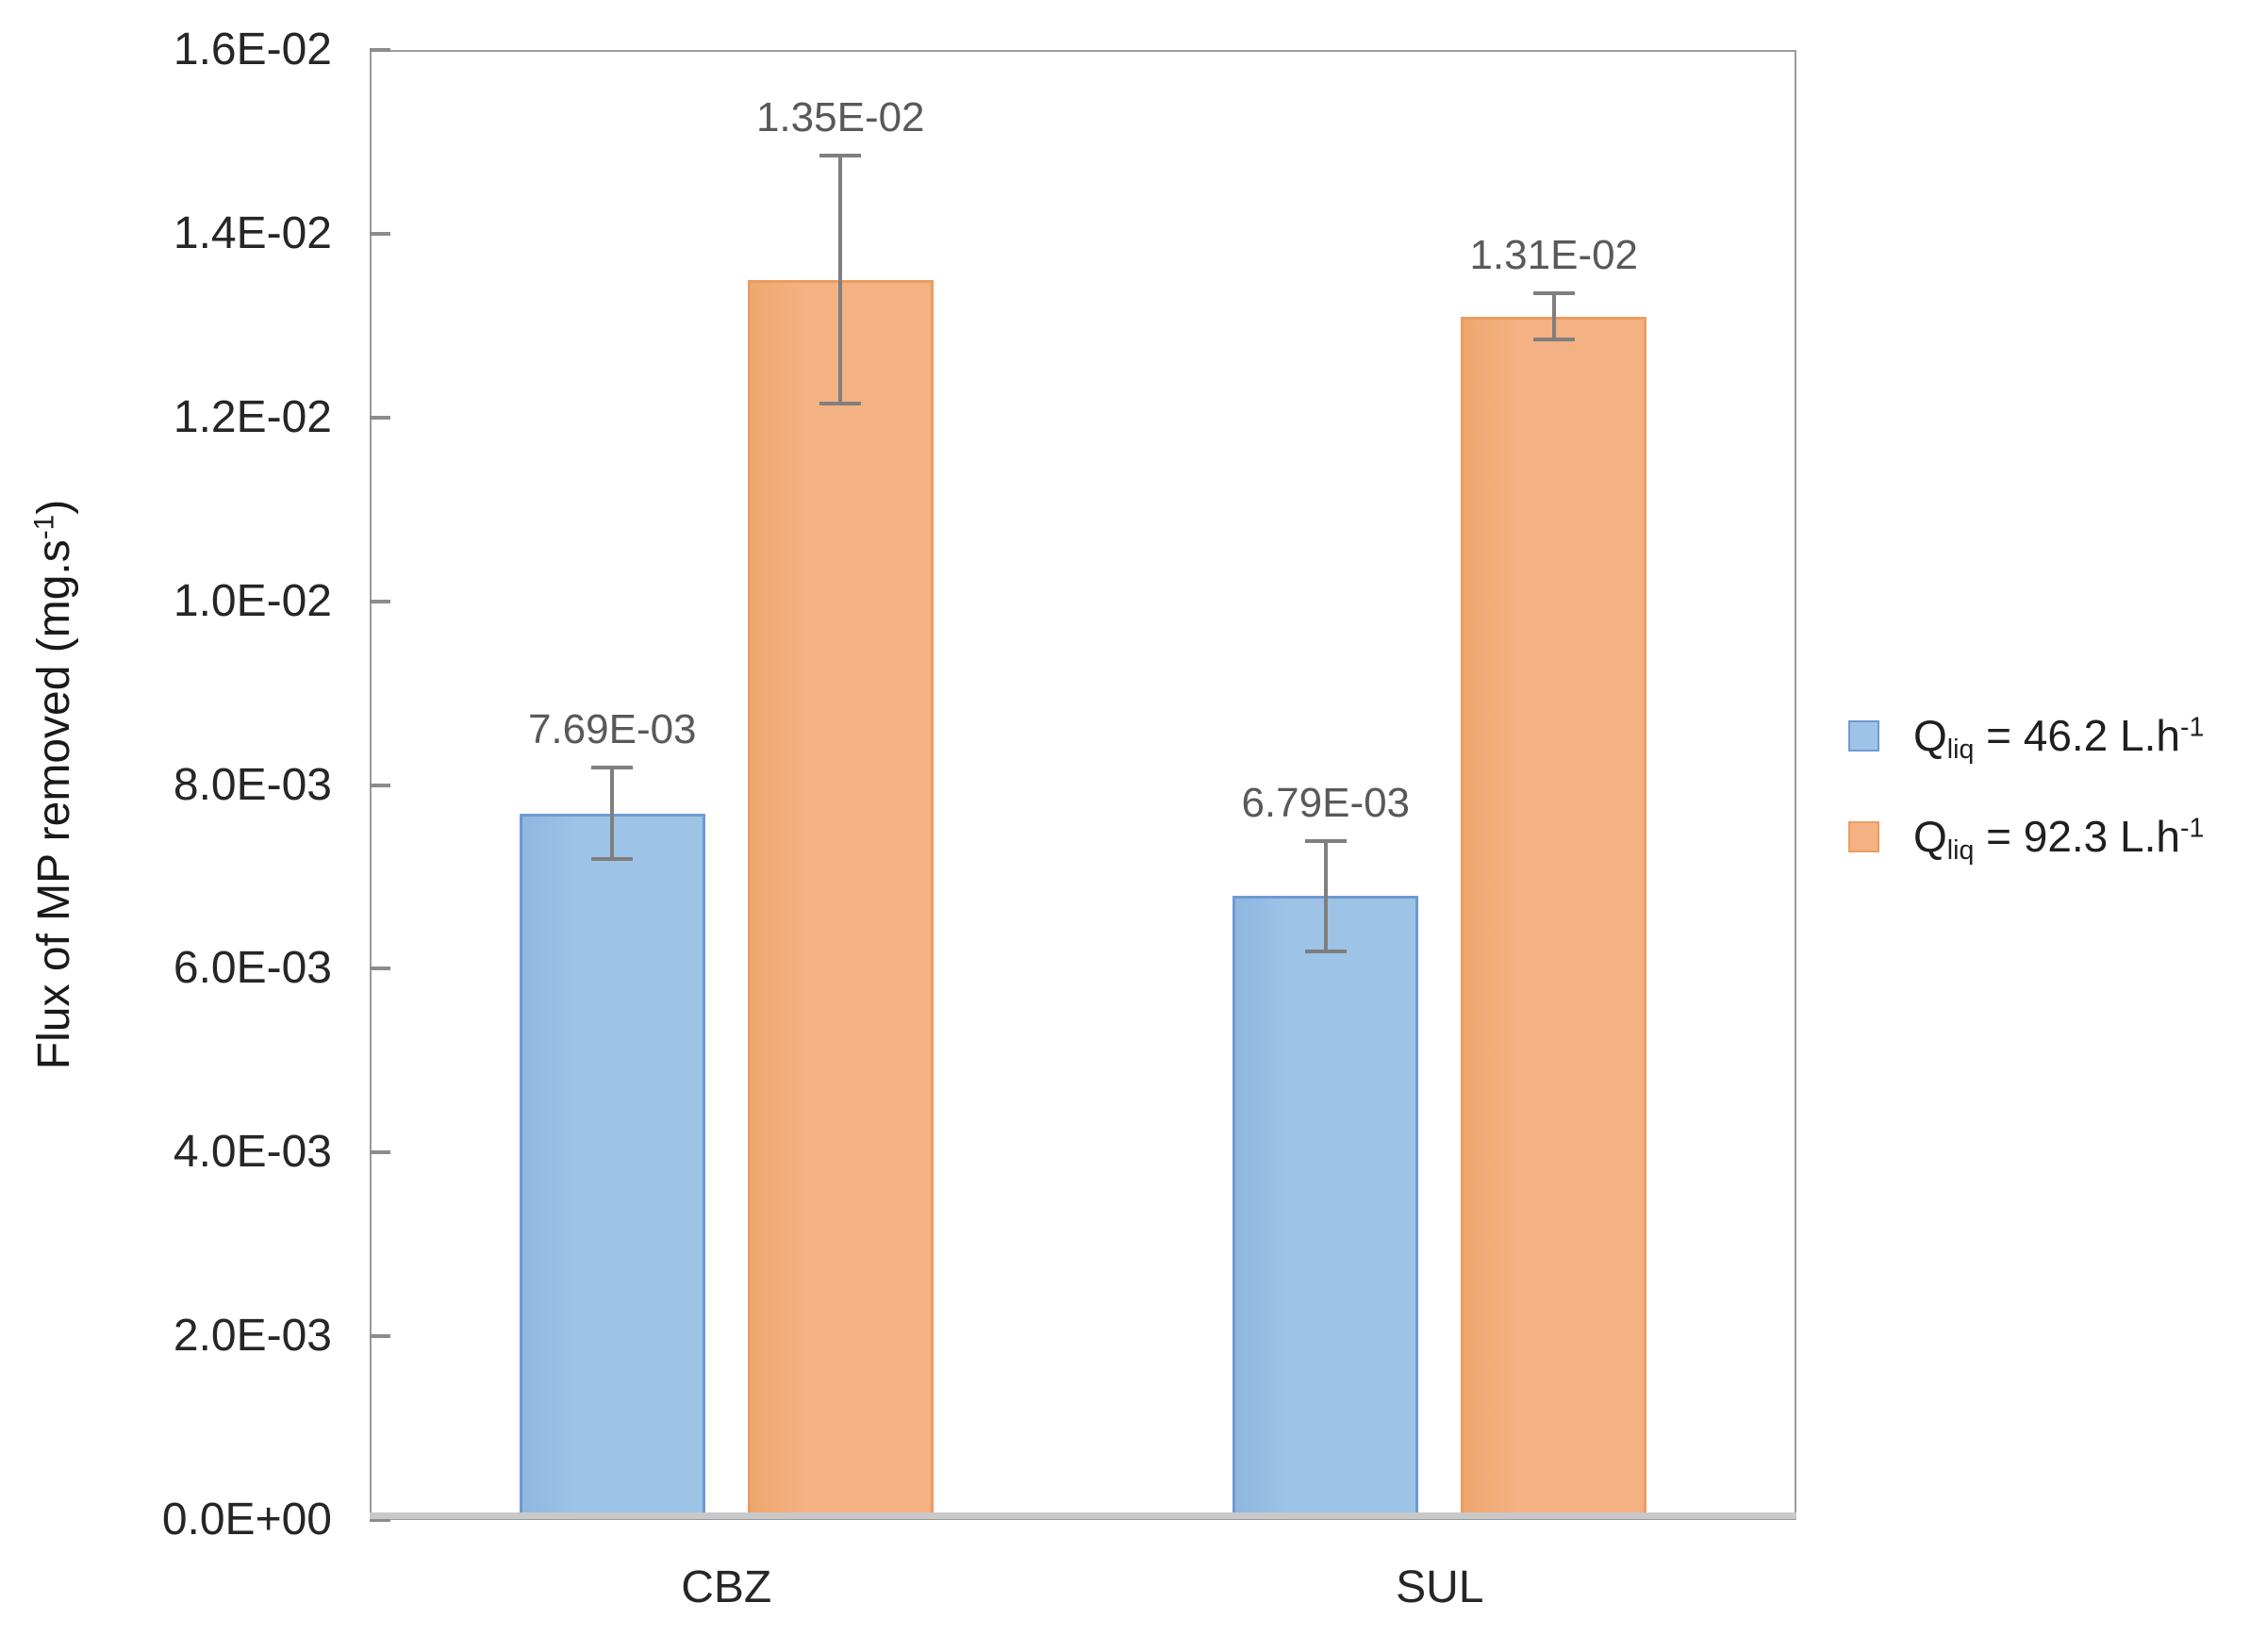  I want to click on x-axis-category-label: CBZ, so click(726, 1587).